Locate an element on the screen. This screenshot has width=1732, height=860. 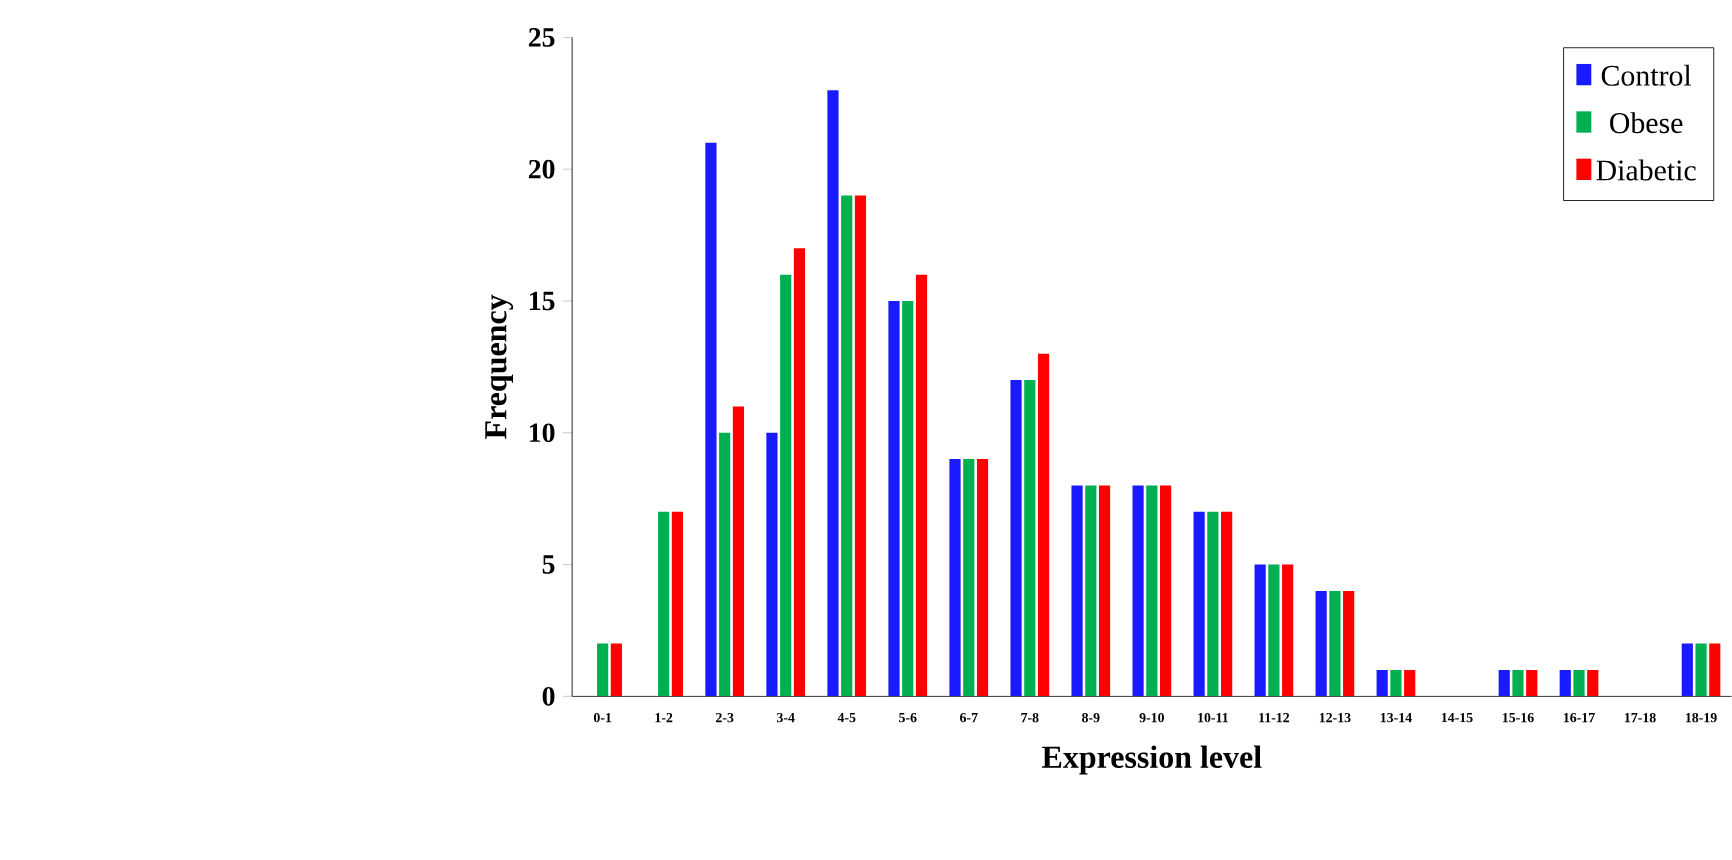
legend-label: Obese is located at coordinates (1646, 122).